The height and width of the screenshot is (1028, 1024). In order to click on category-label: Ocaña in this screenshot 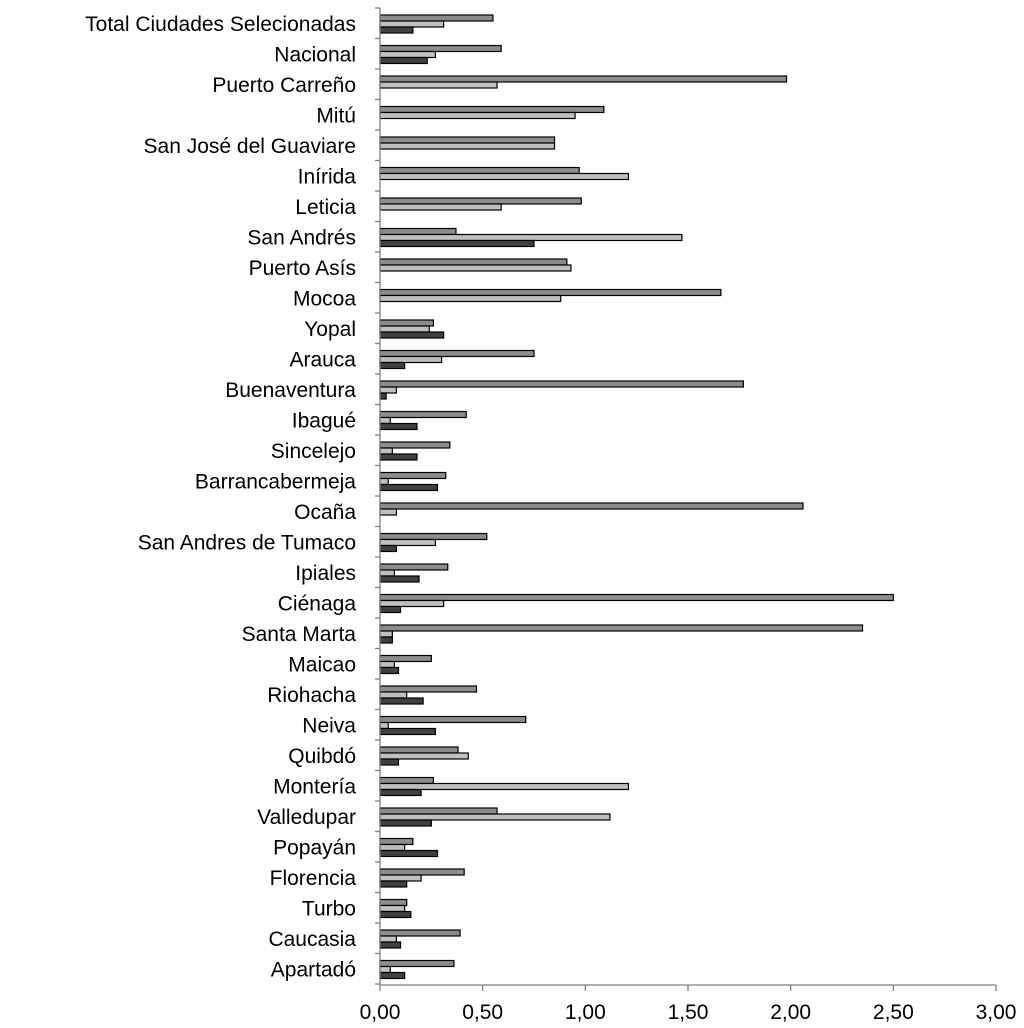, I will do `click(325, 512)`.